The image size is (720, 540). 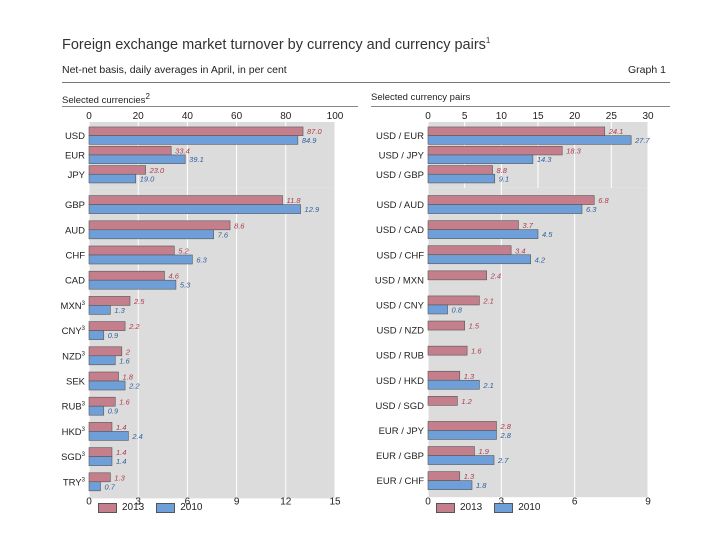 I want to click on left-bottom-category-label-chf: CHF, so click(x=75, y=256).